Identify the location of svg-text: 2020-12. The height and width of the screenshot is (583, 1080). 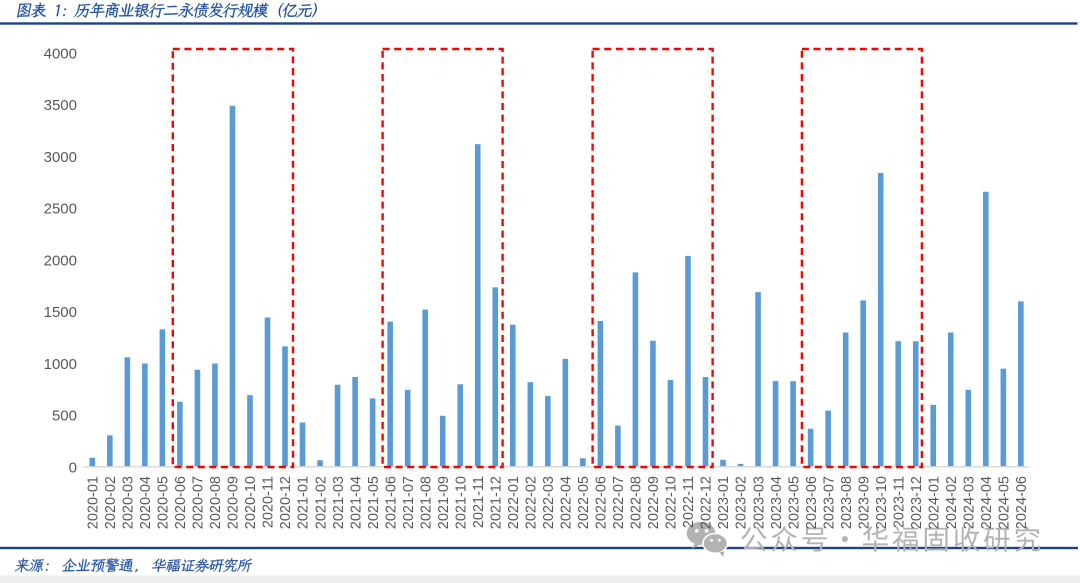
(286, 502).